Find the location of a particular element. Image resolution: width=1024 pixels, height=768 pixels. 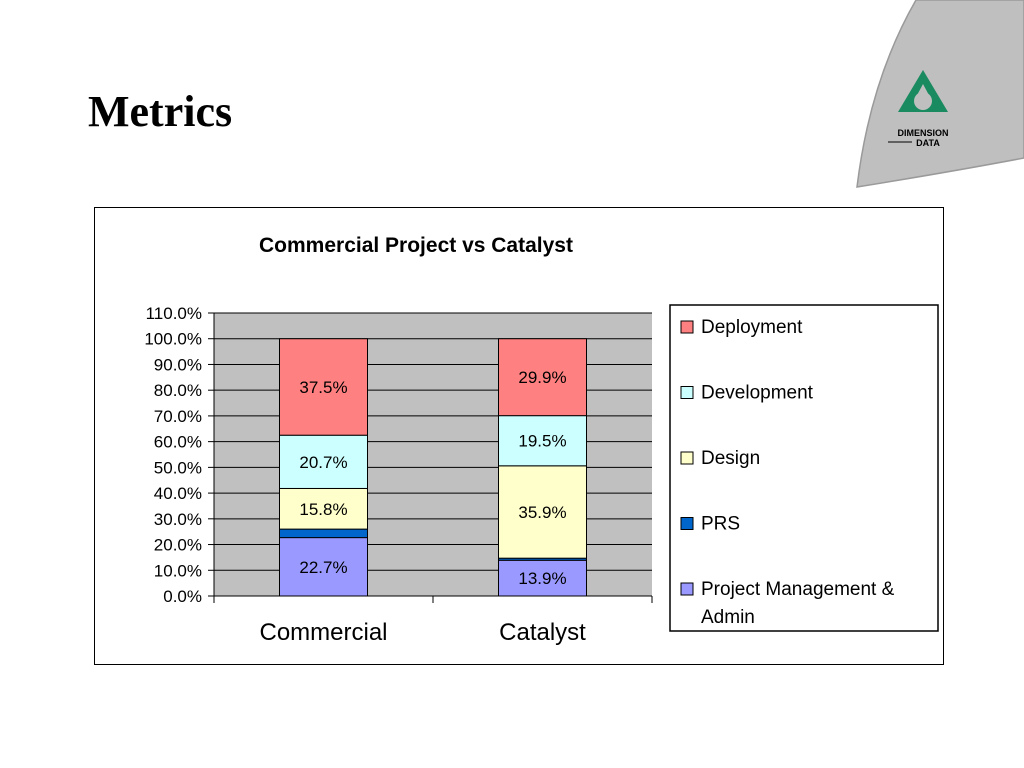

legend-label: PRS is located at coordinates (720, 524).